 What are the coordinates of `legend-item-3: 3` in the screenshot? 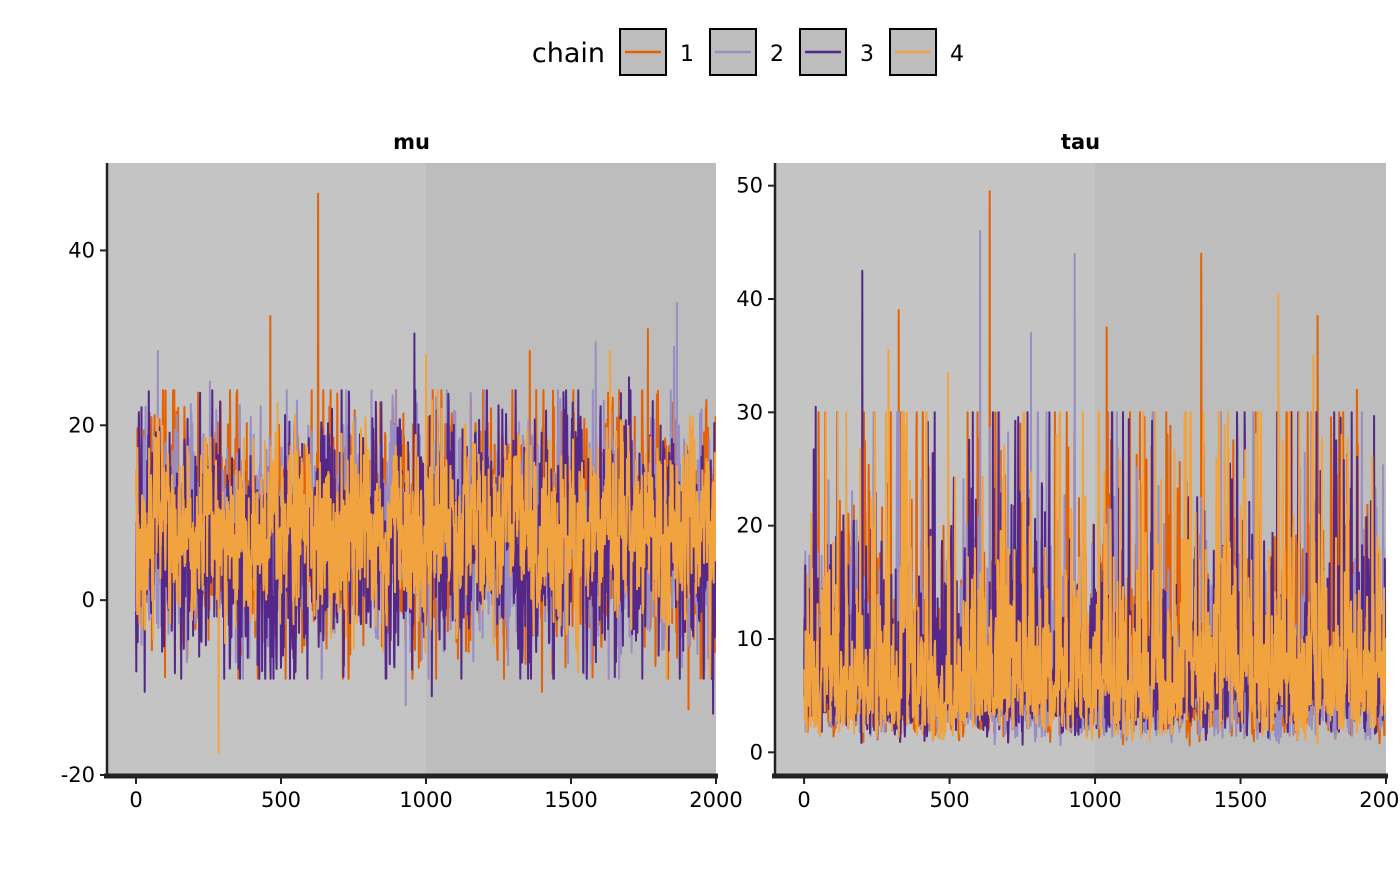 It's located at (836, 52).